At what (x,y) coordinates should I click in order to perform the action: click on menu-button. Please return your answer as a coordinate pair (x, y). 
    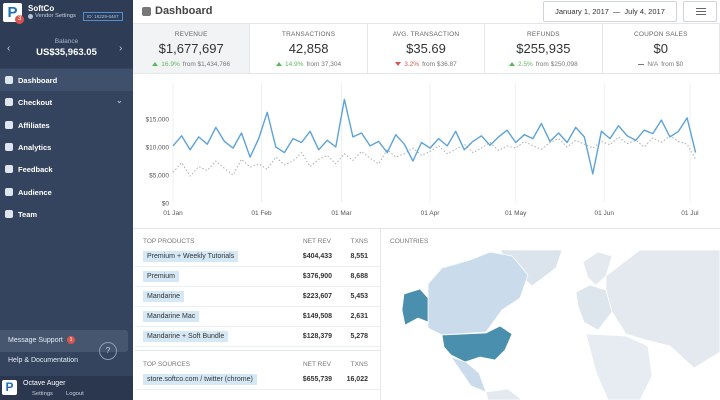
    Looking at the image, I should click on (700, 11).